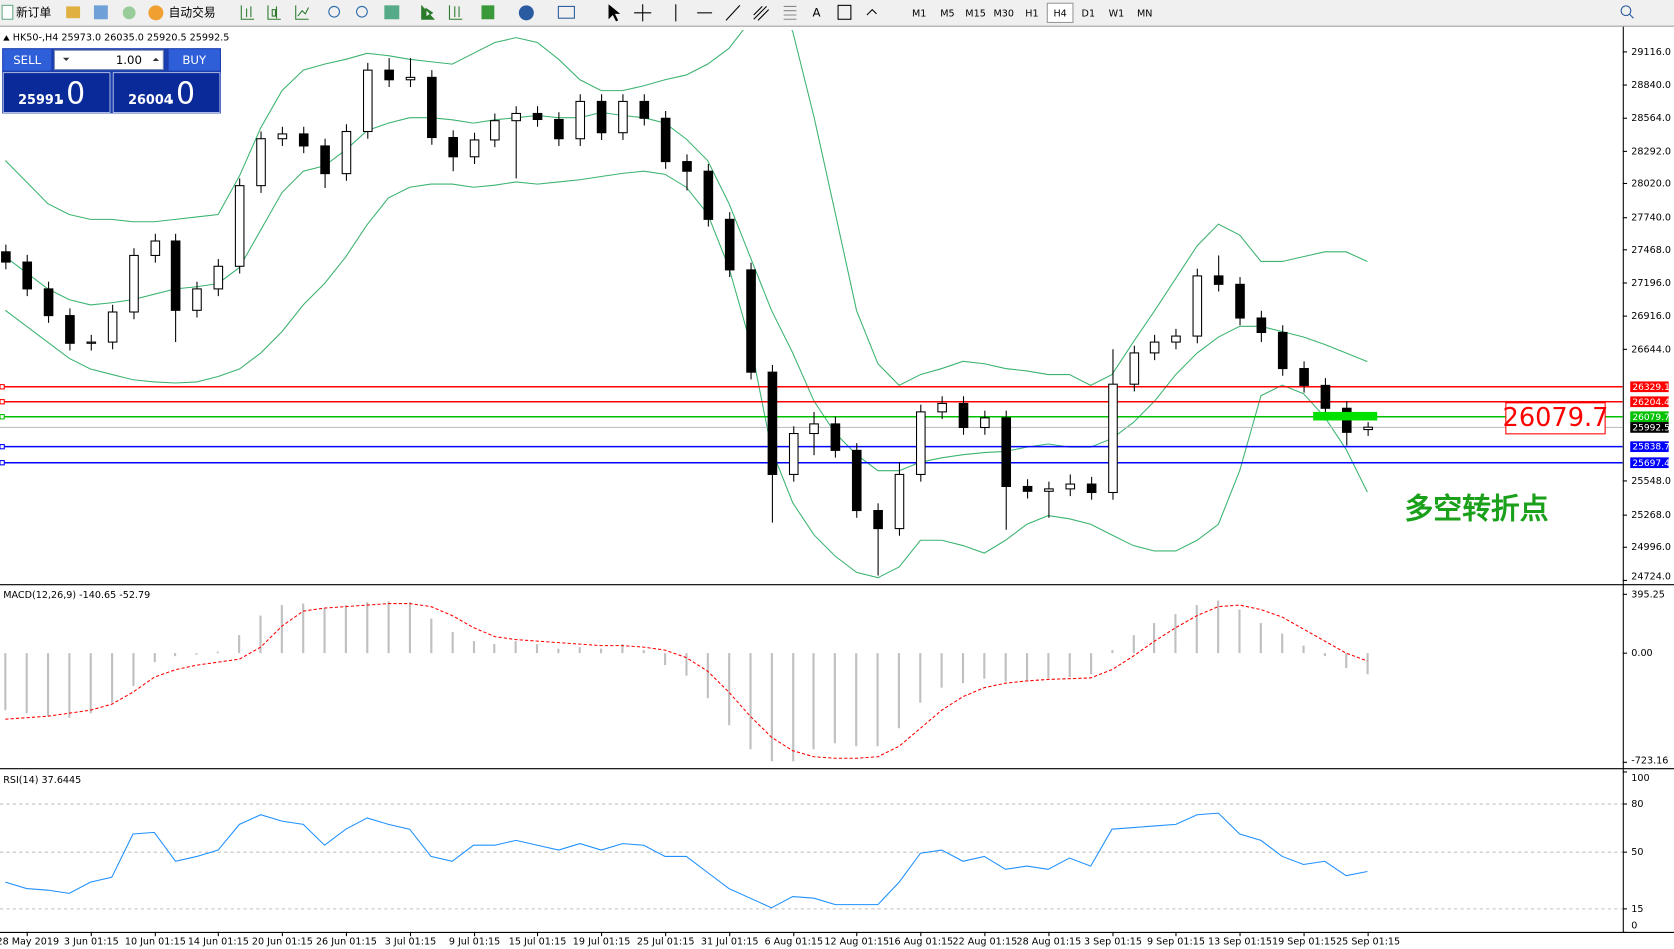  Describe the element at coordinates (7, 12) in the screenshot. I see `new-order-icon` at that location.